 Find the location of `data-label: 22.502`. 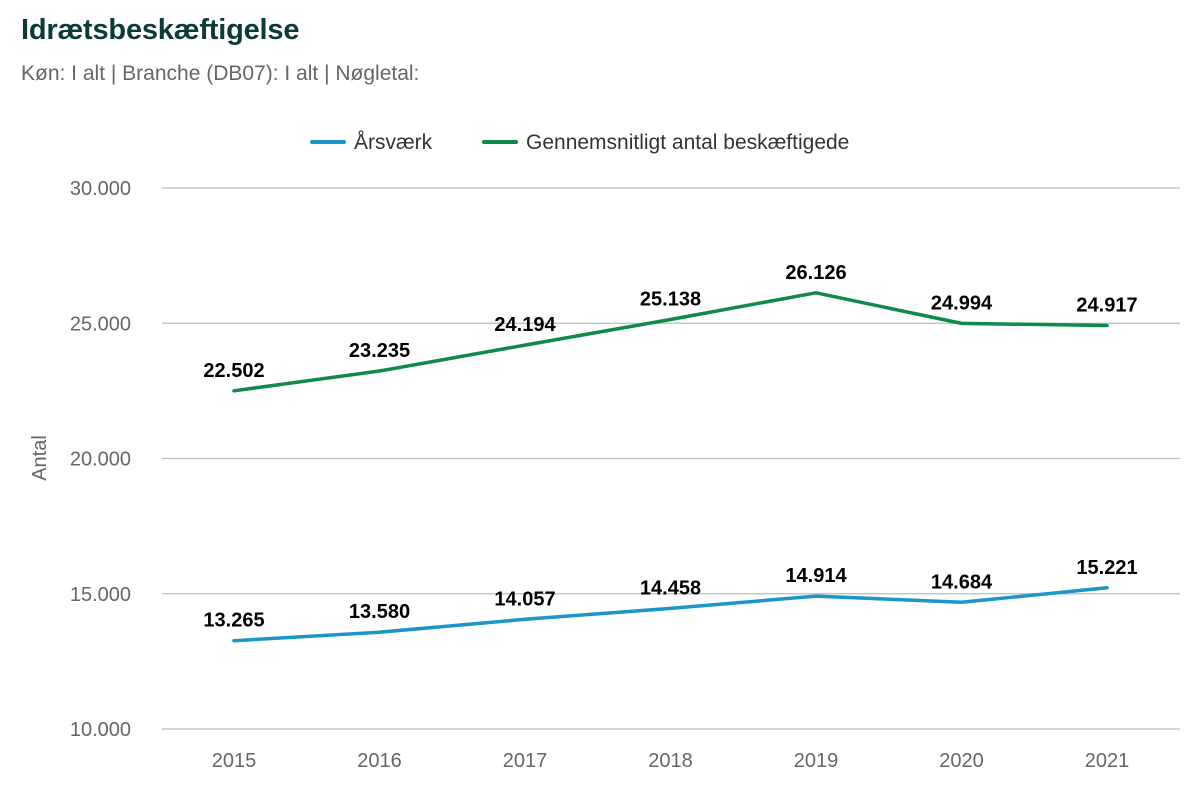

data-label: 22.502 is located at coordinates (233, 371).